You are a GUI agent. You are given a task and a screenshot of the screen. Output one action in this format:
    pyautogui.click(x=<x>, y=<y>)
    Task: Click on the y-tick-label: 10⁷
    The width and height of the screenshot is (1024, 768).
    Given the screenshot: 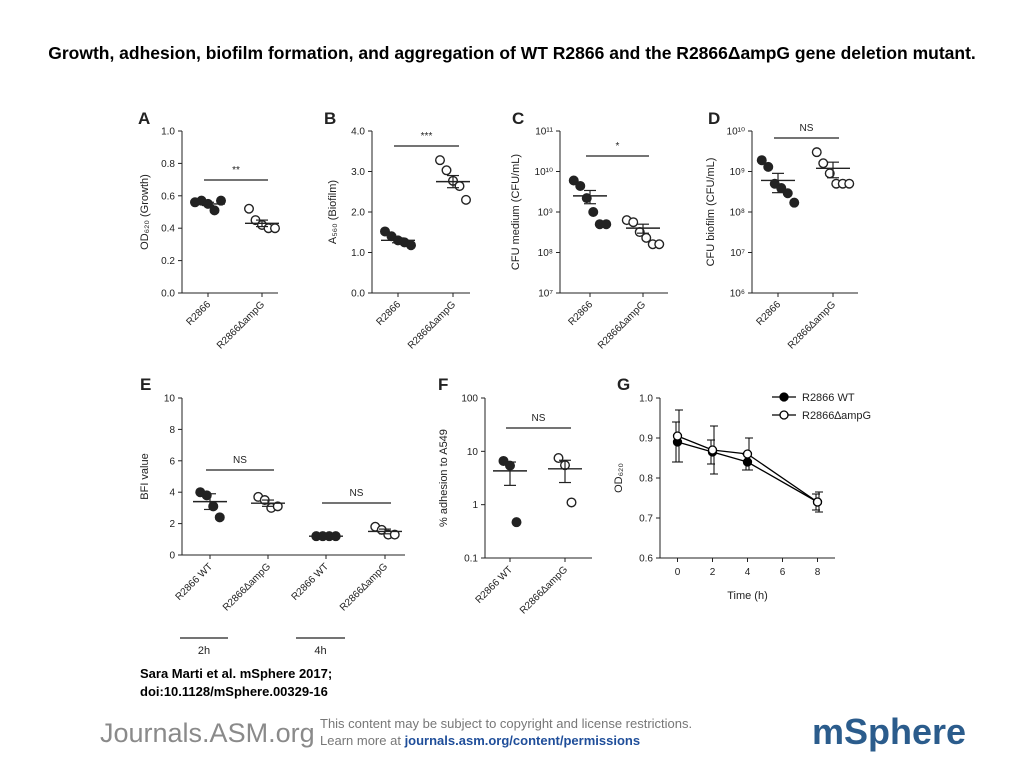 What is the action you would take?
    pyautogui.click(x=545, y=294)
    